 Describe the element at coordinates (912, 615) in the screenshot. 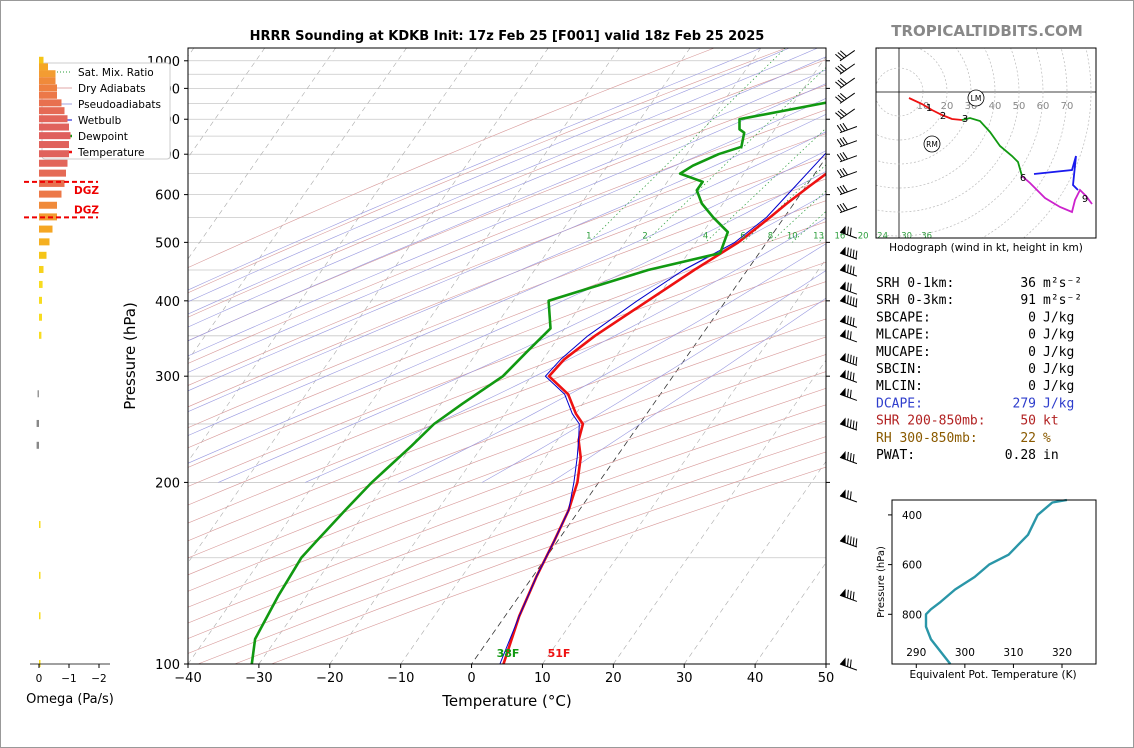

I see `theta-e-ytick-label: 800` at that location.